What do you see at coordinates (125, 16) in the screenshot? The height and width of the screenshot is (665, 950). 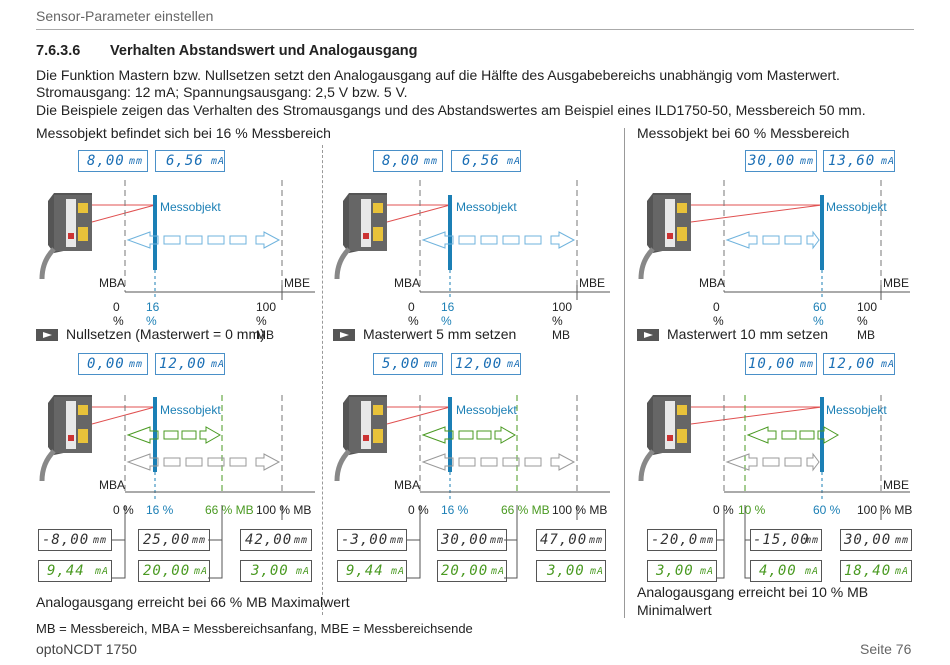 I see `running-header: Sensor-Parameter einstellen` at bounding box center [125, 16].